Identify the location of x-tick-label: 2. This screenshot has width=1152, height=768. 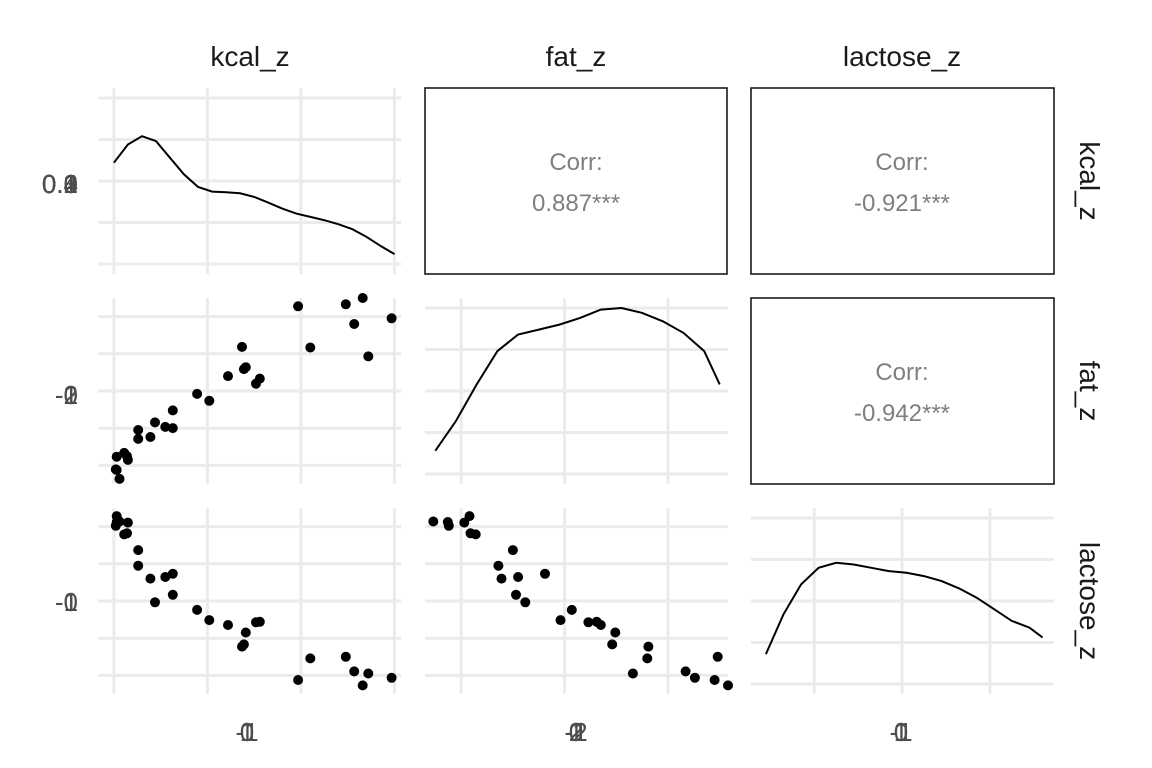
(576, 732).